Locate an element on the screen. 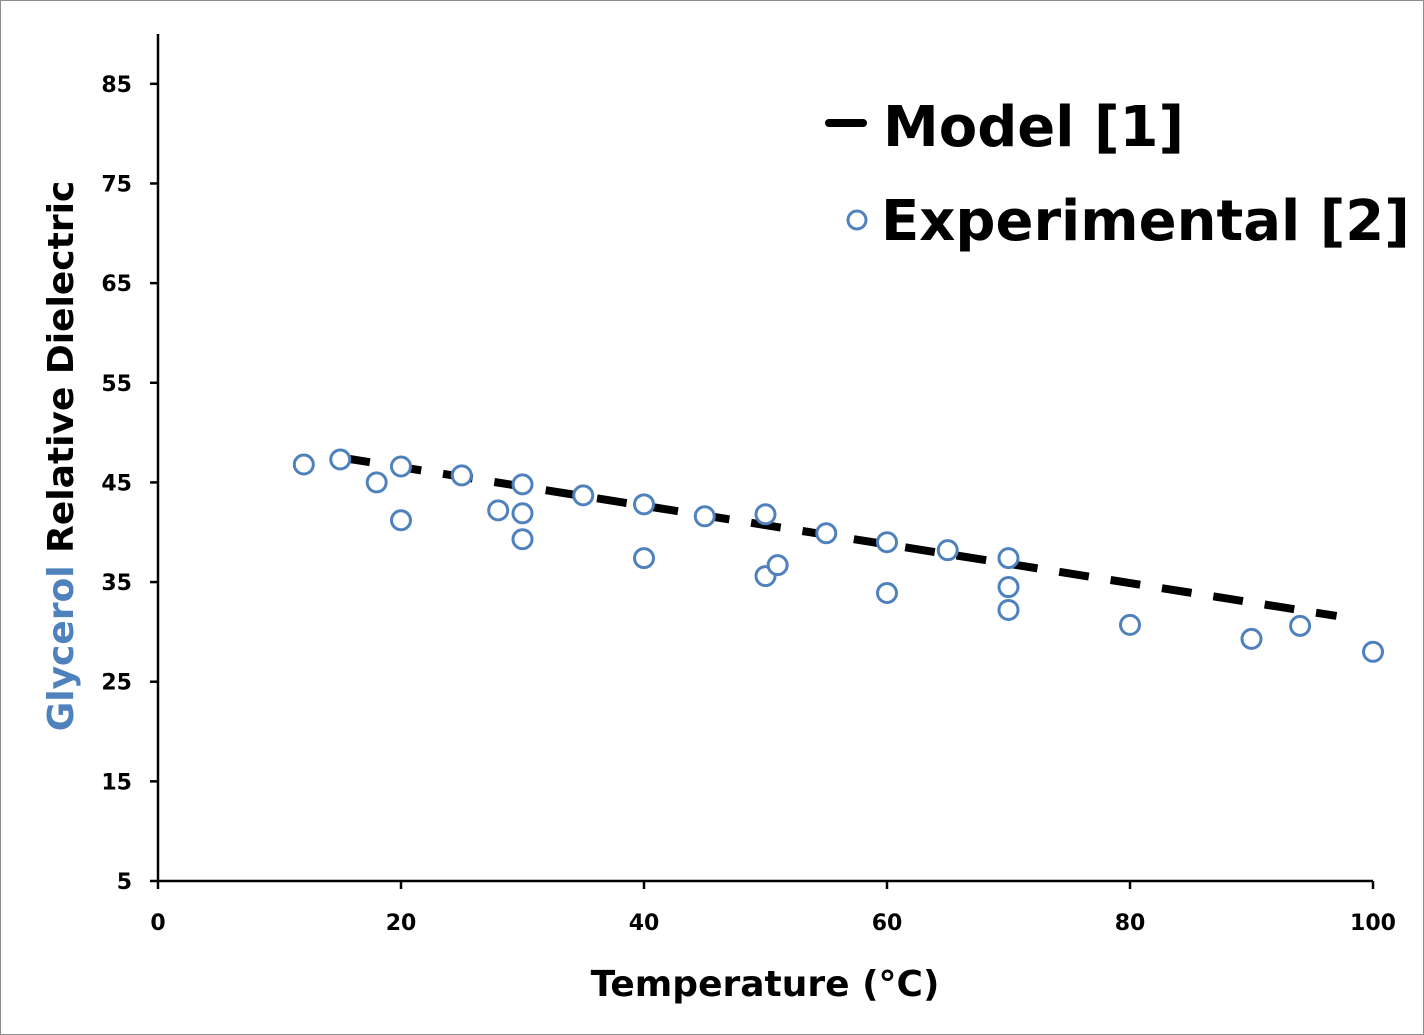 Image resolution: width=1424 pixels, height=1035 pixels. legend-model-label: Model [1] is located at coordinates (1033, 127).